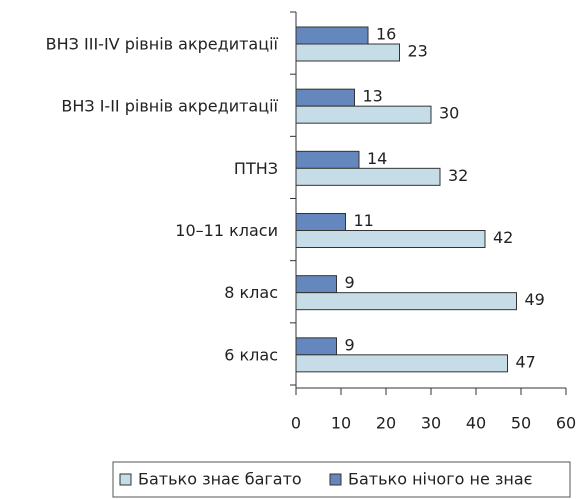  I want to click on x-tick-label: 30, so click(431, 423).